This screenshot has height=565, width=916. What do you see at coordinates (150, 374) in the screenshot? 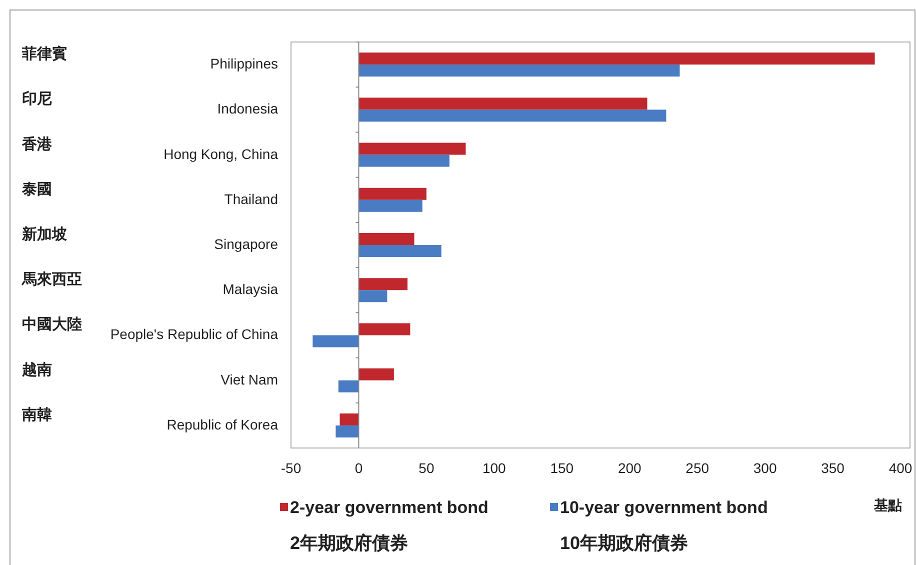
I see `category-label: 越南 Viet Nam` at bounding box center [150, 374].